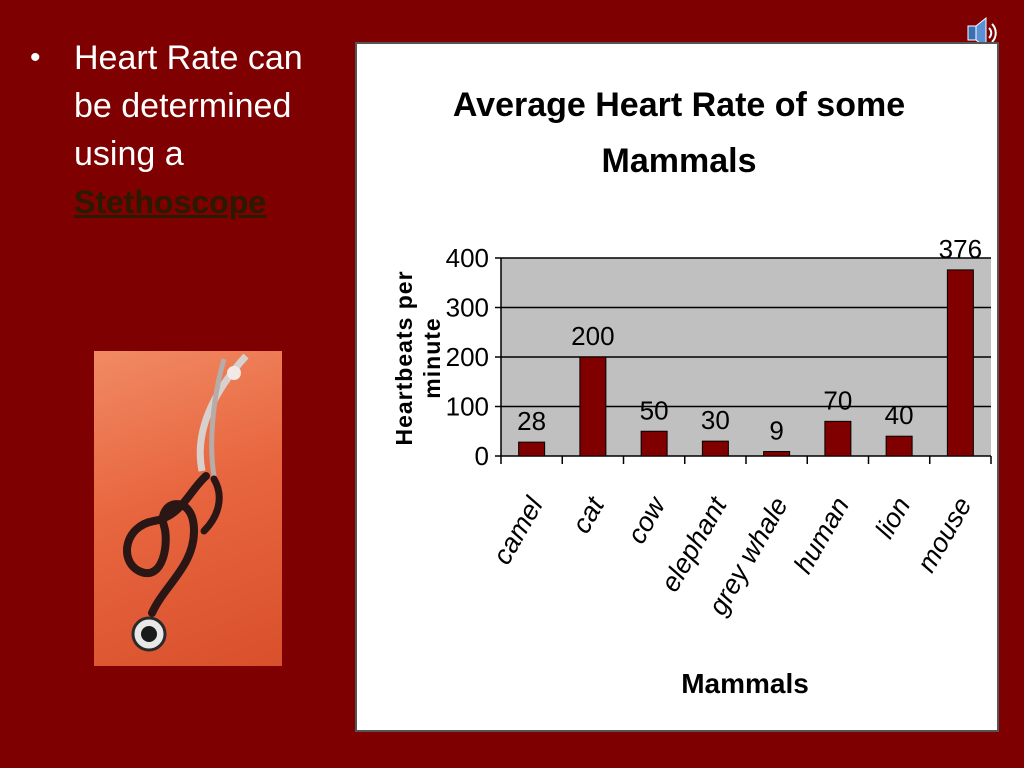 Image resolution: width=1024 pixels, height=768 pixels. I want to click on speaker-icon, so click(980, 33).